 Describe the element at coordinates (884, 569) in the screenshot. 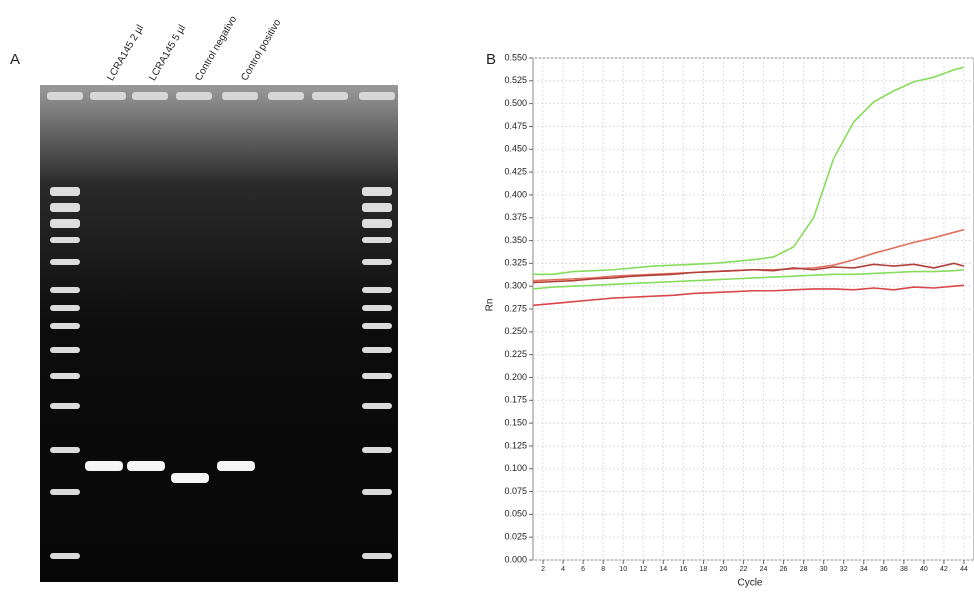

I see `x-tick-label: 36` at that location.